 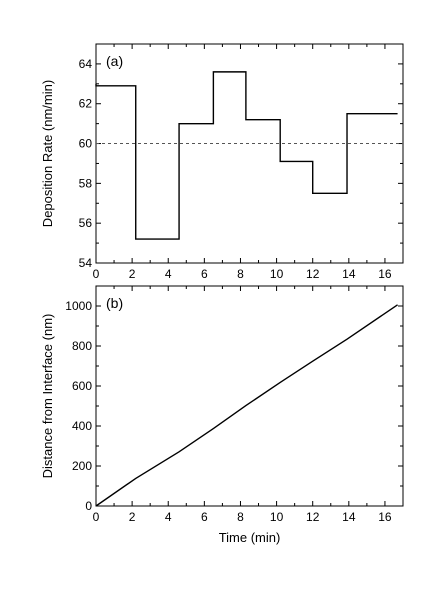 What do you see at coordinates (313, 517) in the screenshot?
I see `panel-b-x-tick-label: 12` at bounding box center [313, 517].